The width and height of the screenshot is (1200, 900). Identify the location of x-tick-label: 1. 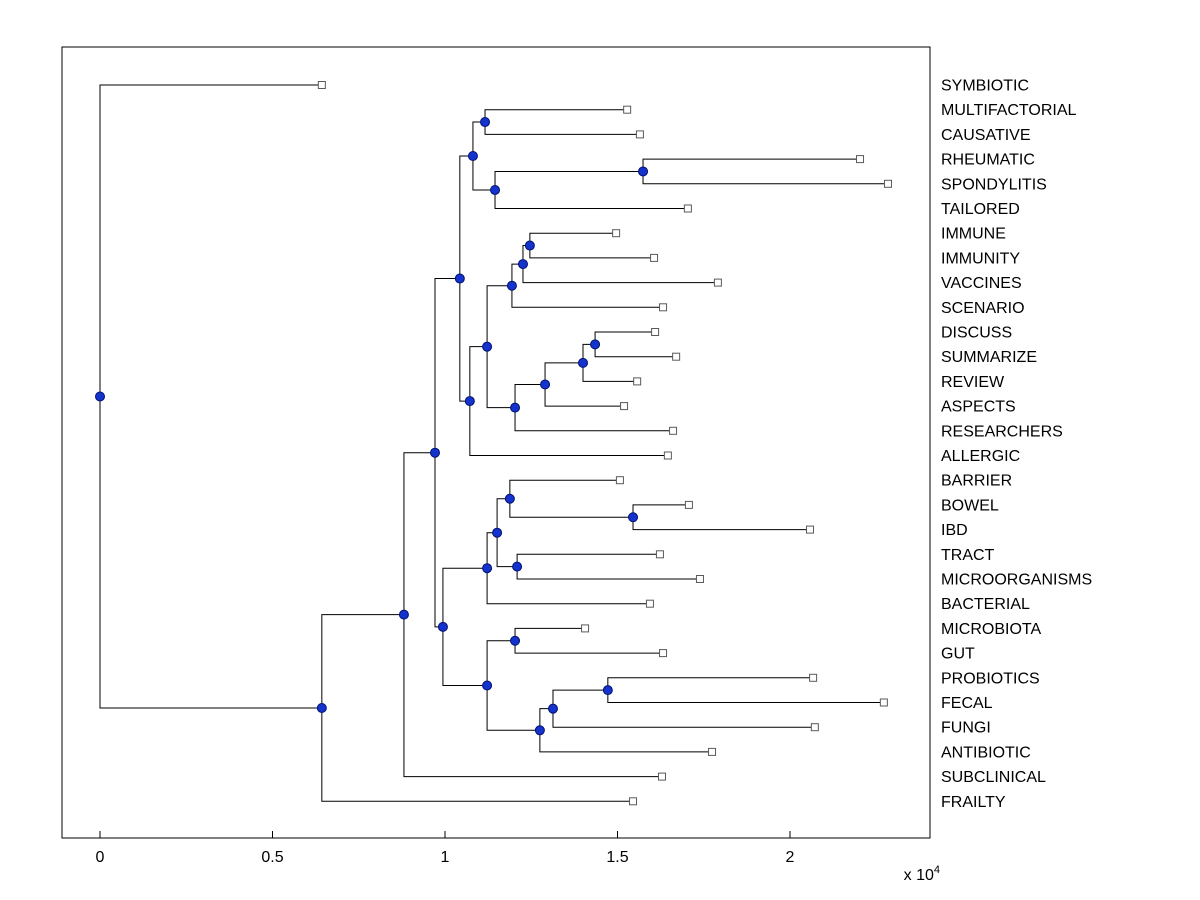
(445, 857).